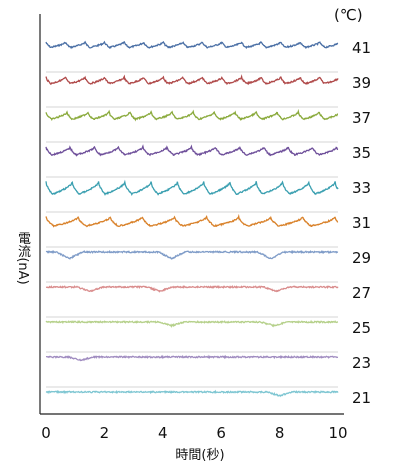 This screenshot has height=469, width=402. I want to click on temperature-label-41: 41, so click(361, 48).